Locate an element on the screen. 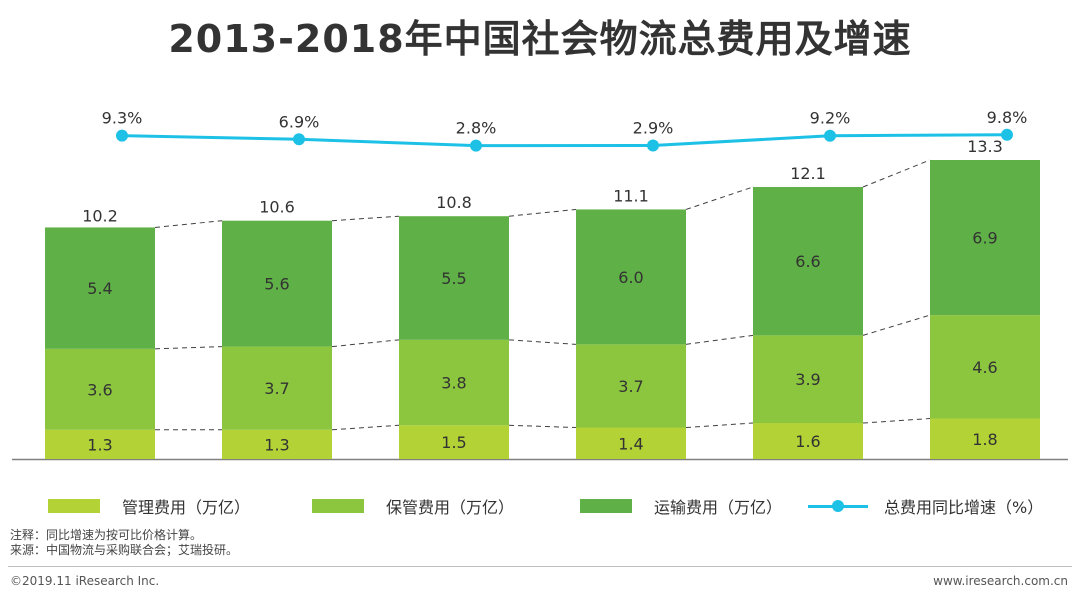  total-label: 10.2 is located at coordinates (100, 216).